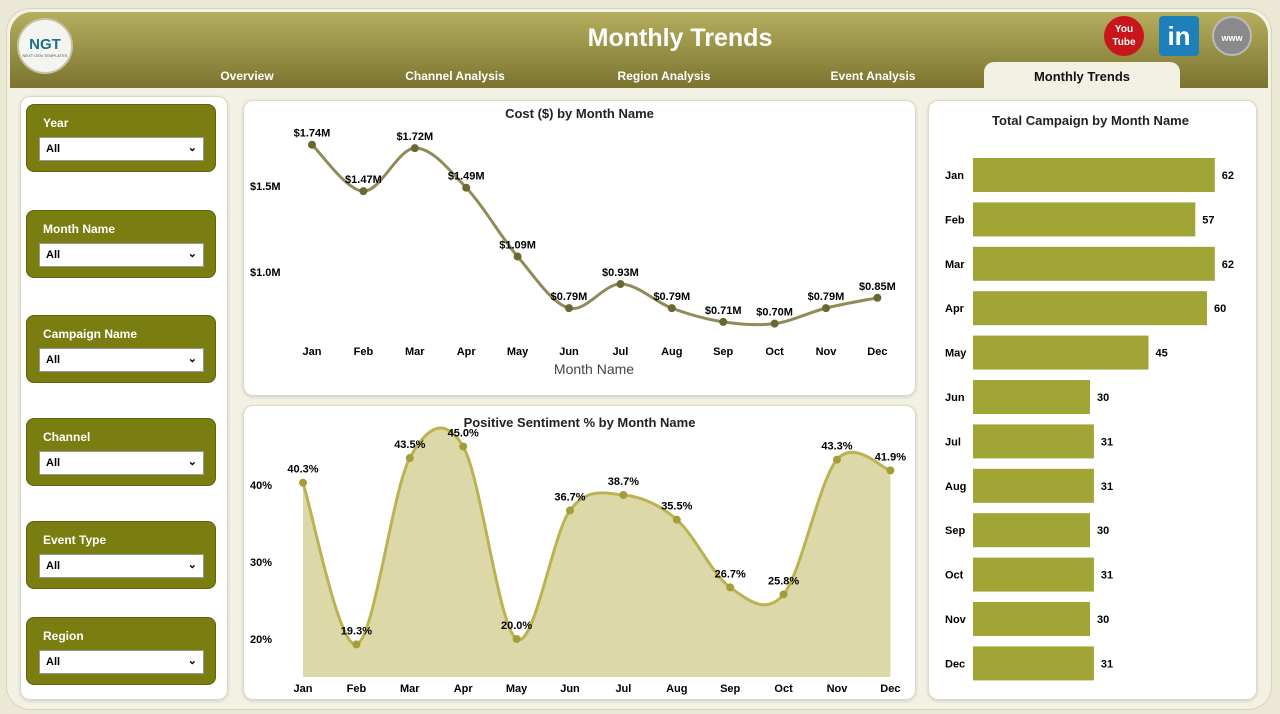  What do you see at coordinates (75, 540) in the screenshot?
I see `slicer-label: Event Type` at bounding box center [75, 540].